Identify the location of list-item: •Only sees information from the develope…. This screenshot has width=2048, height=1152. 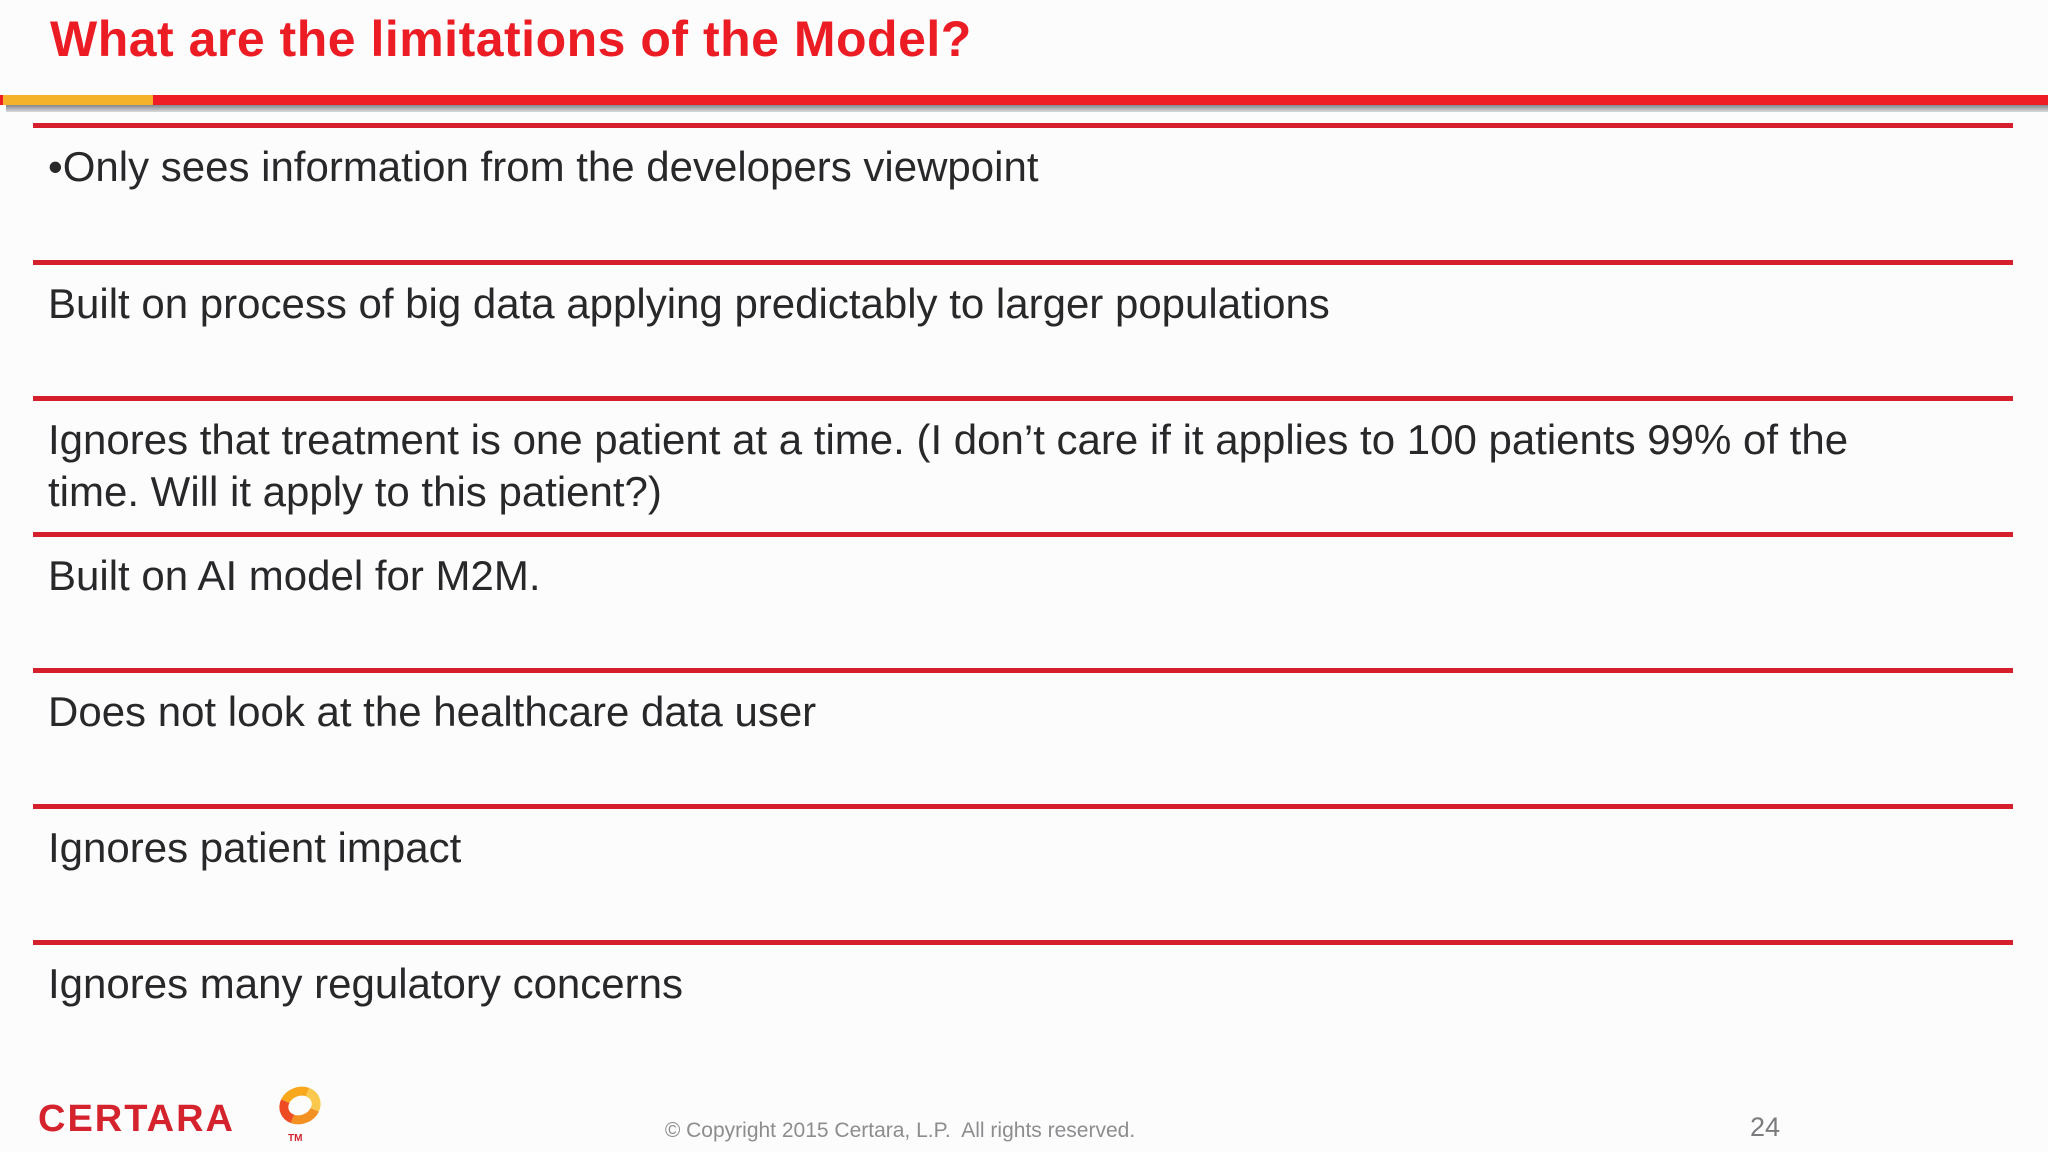
(1023, 191).